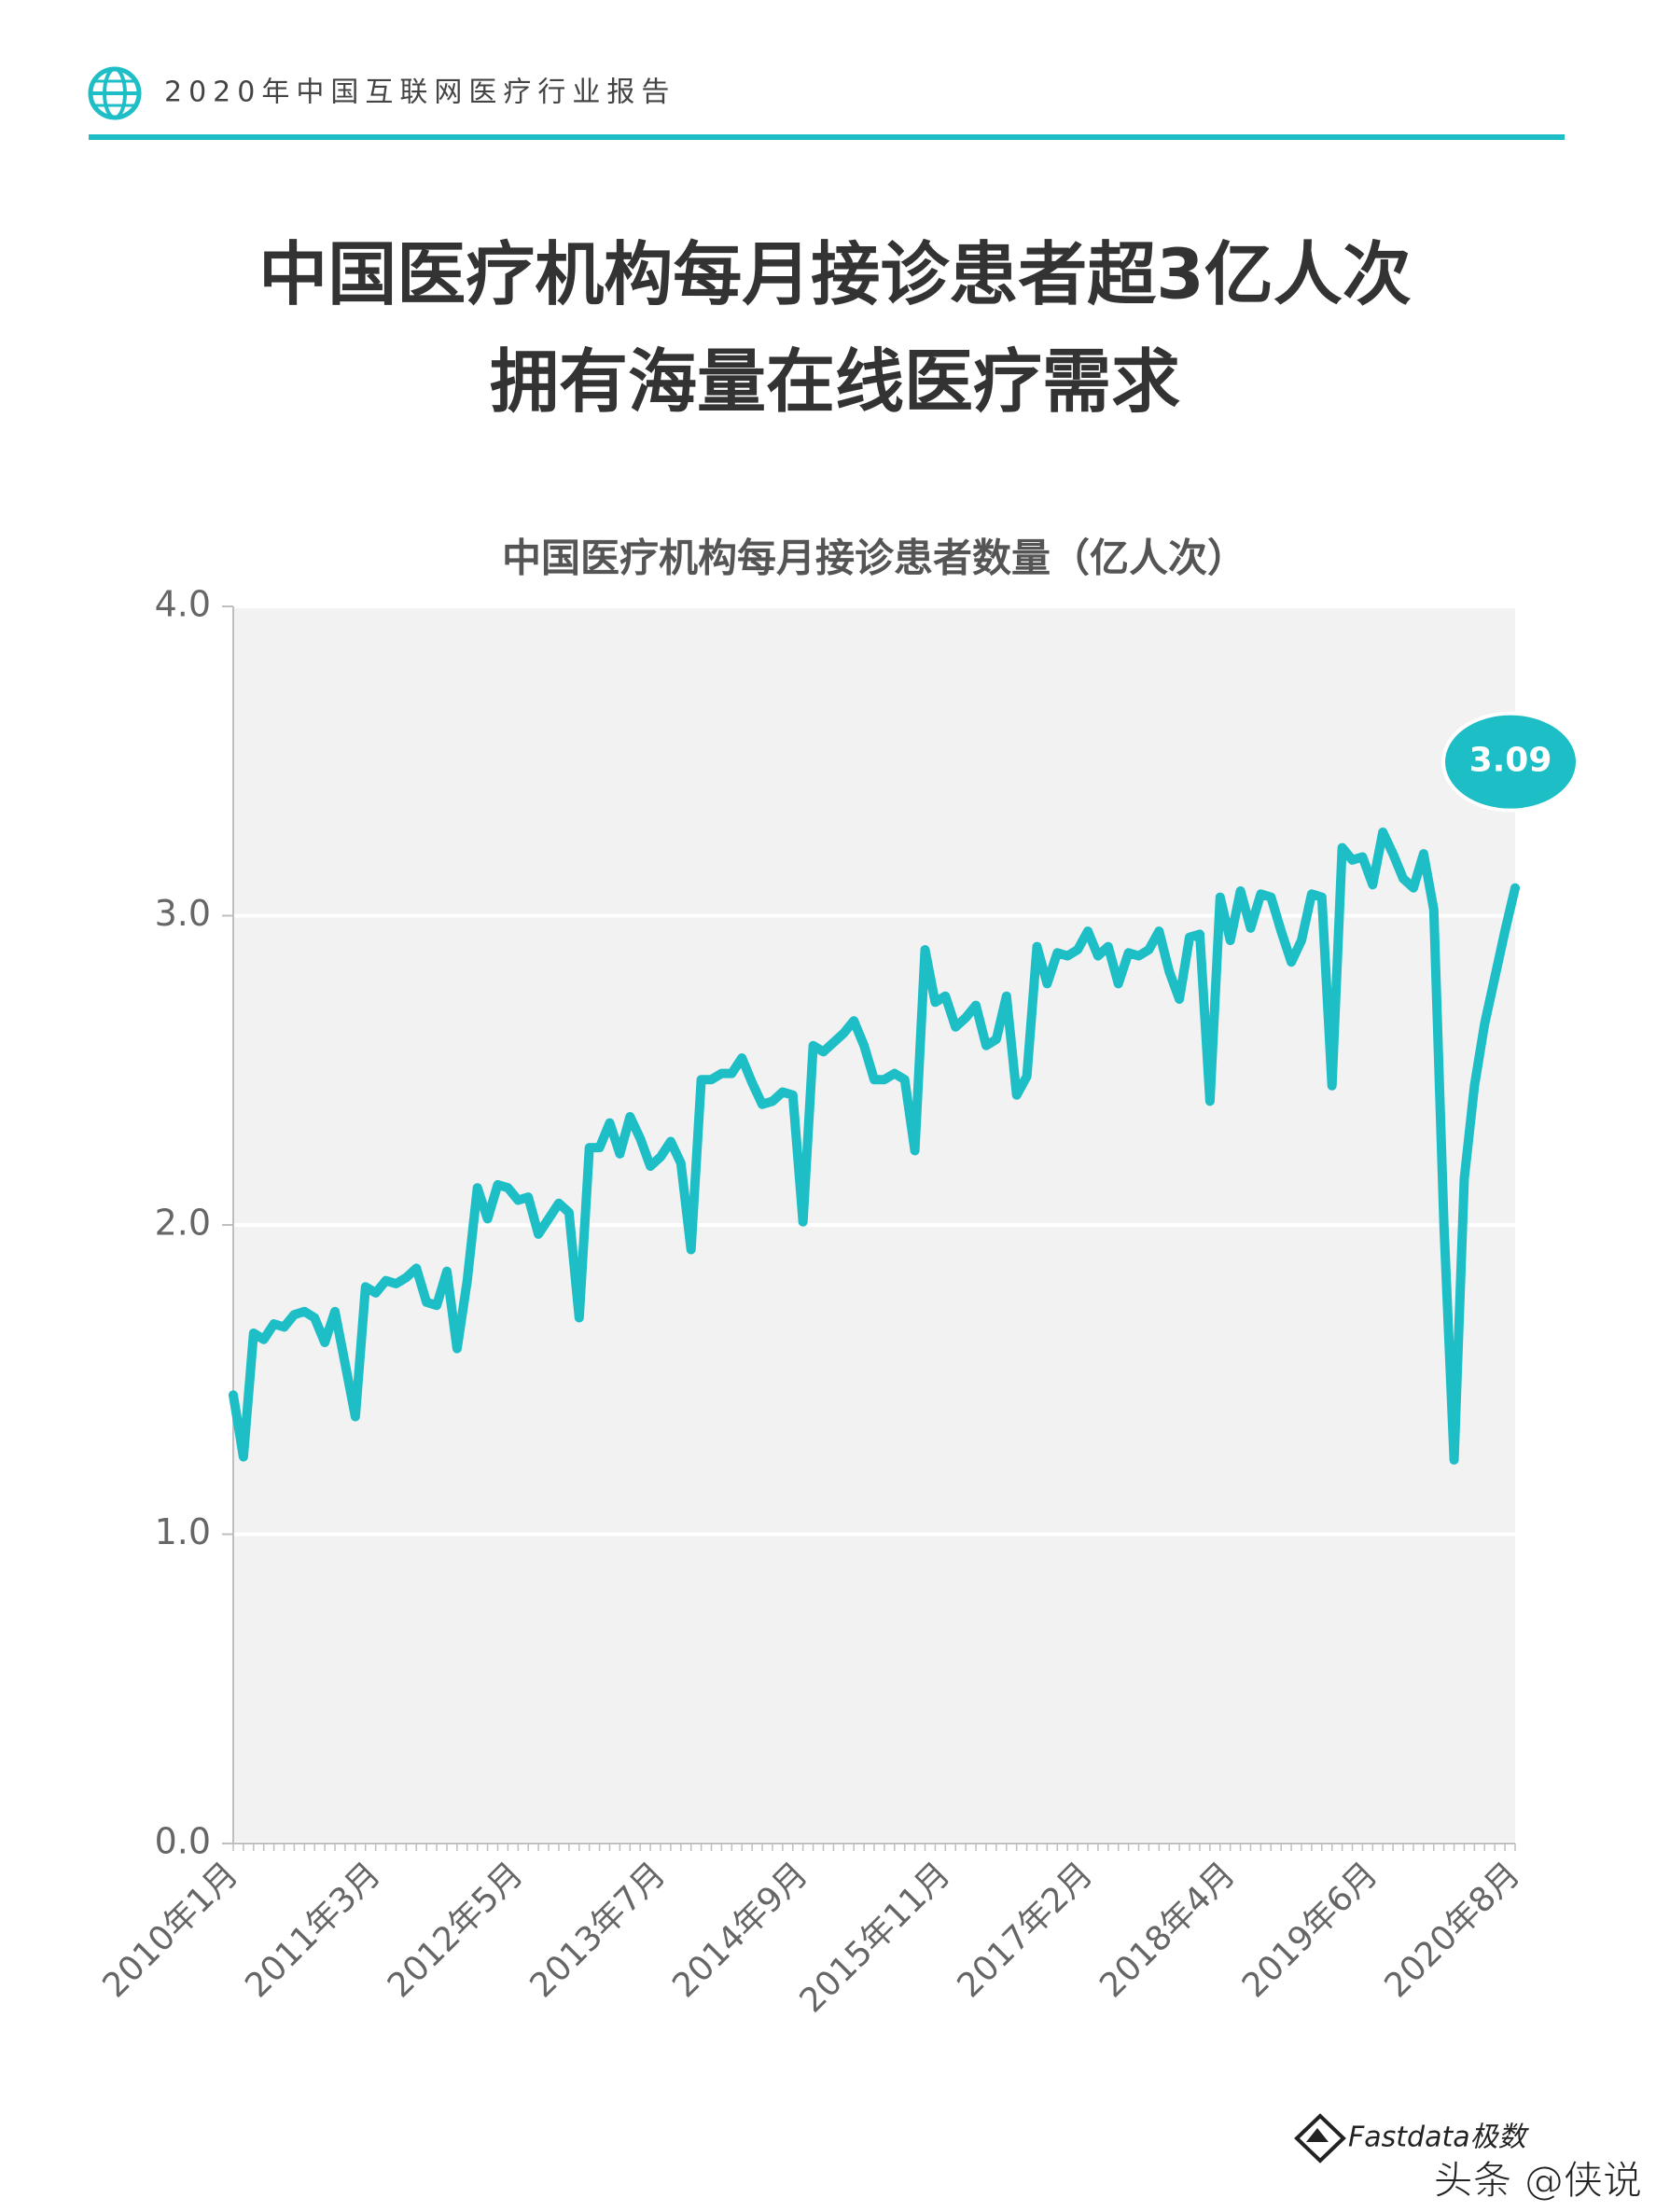  Describe the element at coordinates (115, 93) in the screenshot. I see `globe-icon` at that location.